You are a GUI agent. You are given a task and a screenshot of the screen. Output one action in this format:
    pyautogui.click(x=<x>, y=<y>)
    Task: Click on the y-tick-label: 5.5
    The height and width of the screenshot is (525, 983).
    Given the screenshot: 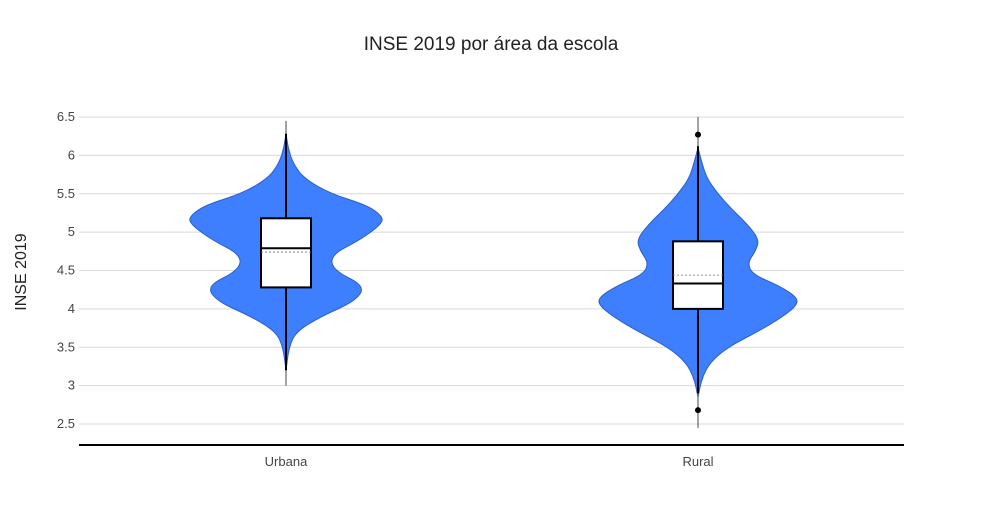 What is the action you would take?
    pyautogui.click(x=66, y=193)
    